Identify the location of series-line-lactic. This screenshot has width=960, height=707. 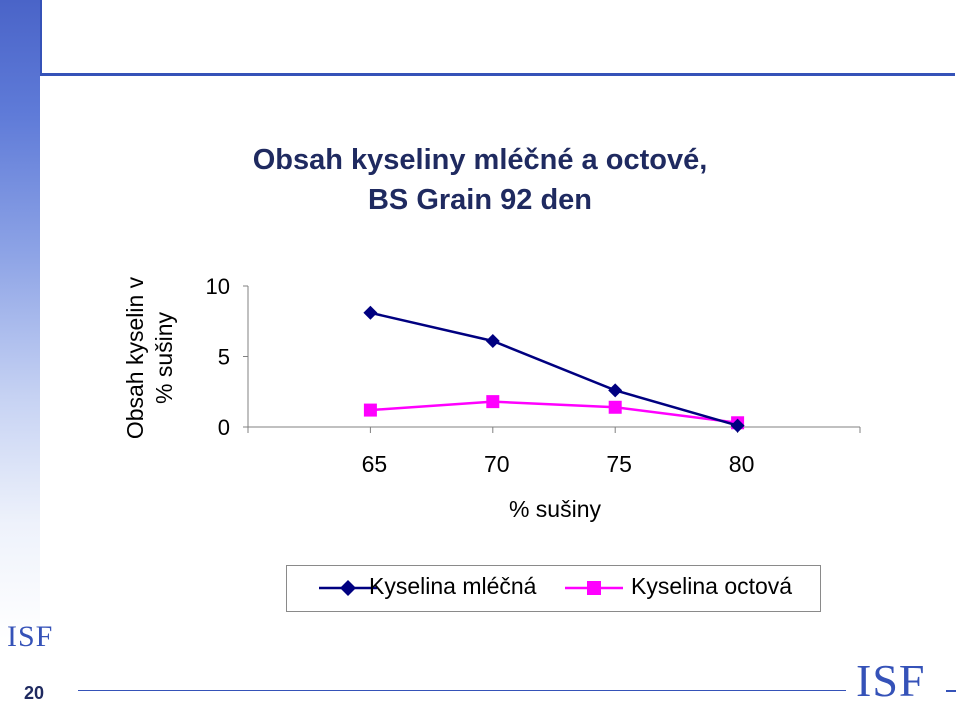
(554, 369).